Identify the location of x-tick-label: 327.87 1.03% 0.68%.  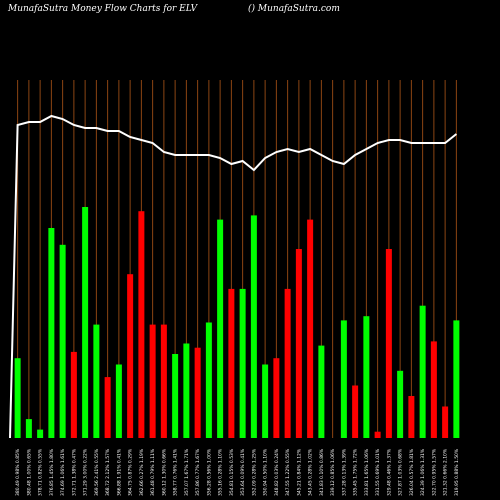
(401, 472).